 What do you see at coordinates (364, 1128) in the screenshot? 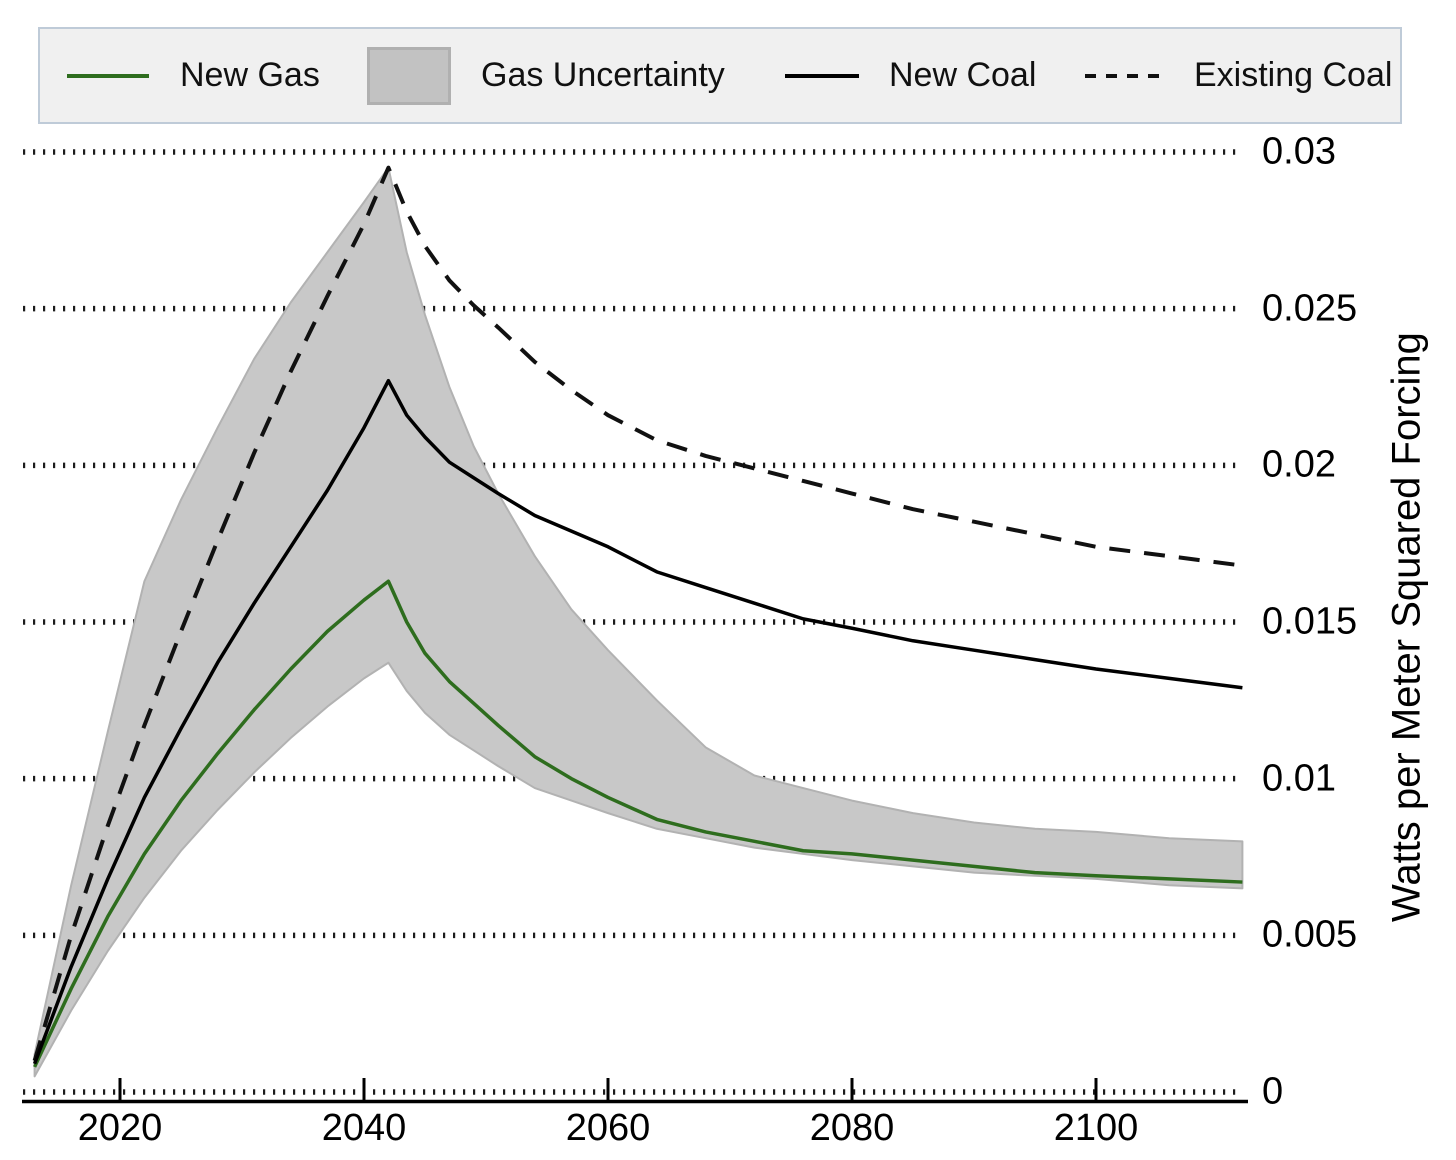
I see `x-tick-label: 2040` at bounding box center [364, 1128].